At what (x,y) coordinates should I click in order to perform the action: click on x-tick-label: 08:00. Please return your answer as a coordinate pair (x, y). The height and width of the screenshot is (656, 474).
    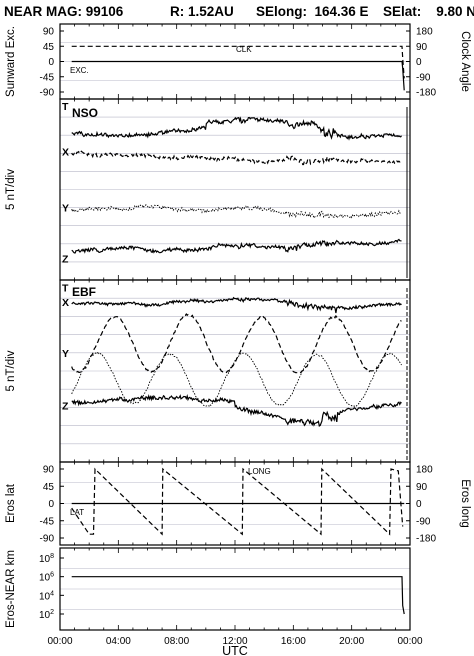
    Looking at the image, I should click on (176, 641).